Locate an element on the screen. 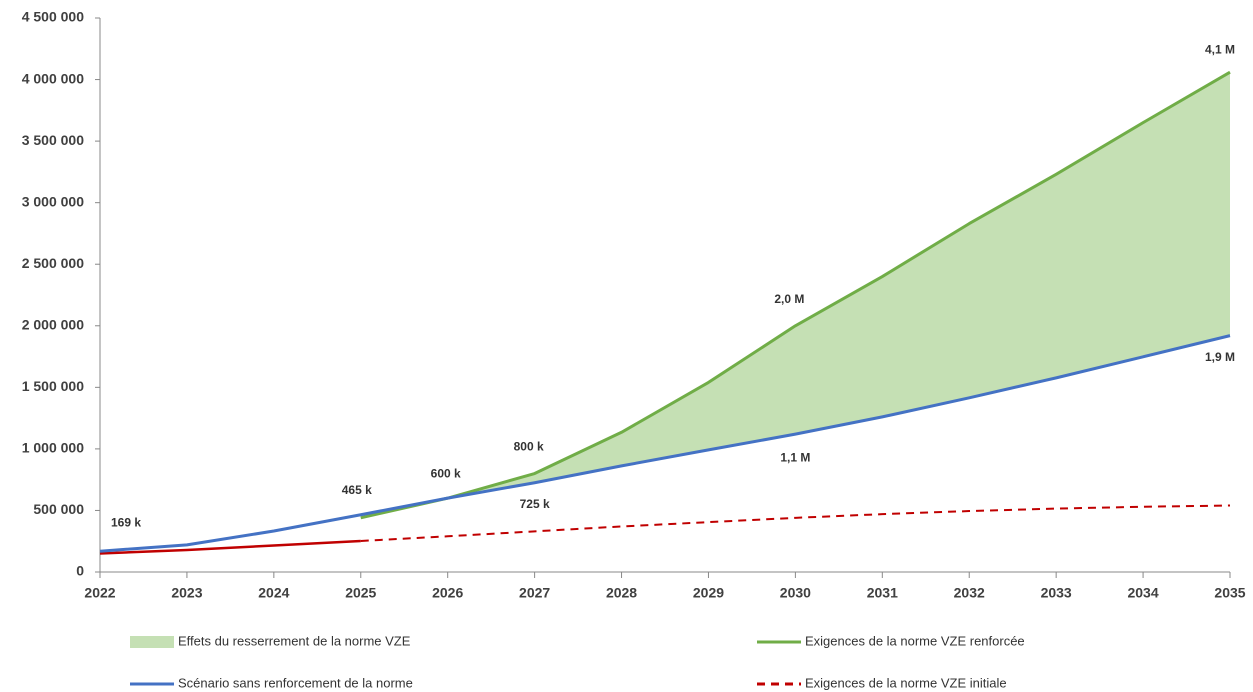 This screenshot has height=692, width=1253. x-tick-label: 2030 is located at coordinates (795, 593).